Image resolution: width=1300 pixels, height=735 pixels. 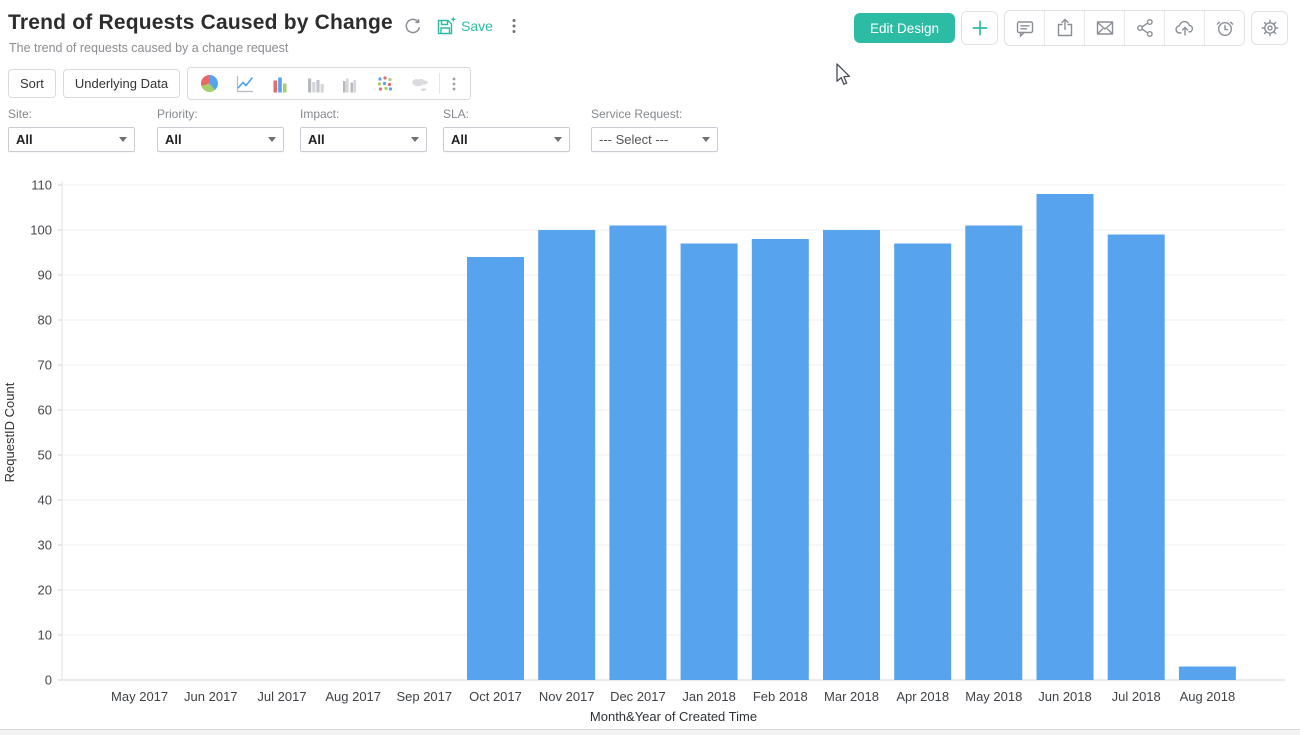 I want to click on service-request-filter: Service Request: --- Select ---, so click(x=654, y=129).